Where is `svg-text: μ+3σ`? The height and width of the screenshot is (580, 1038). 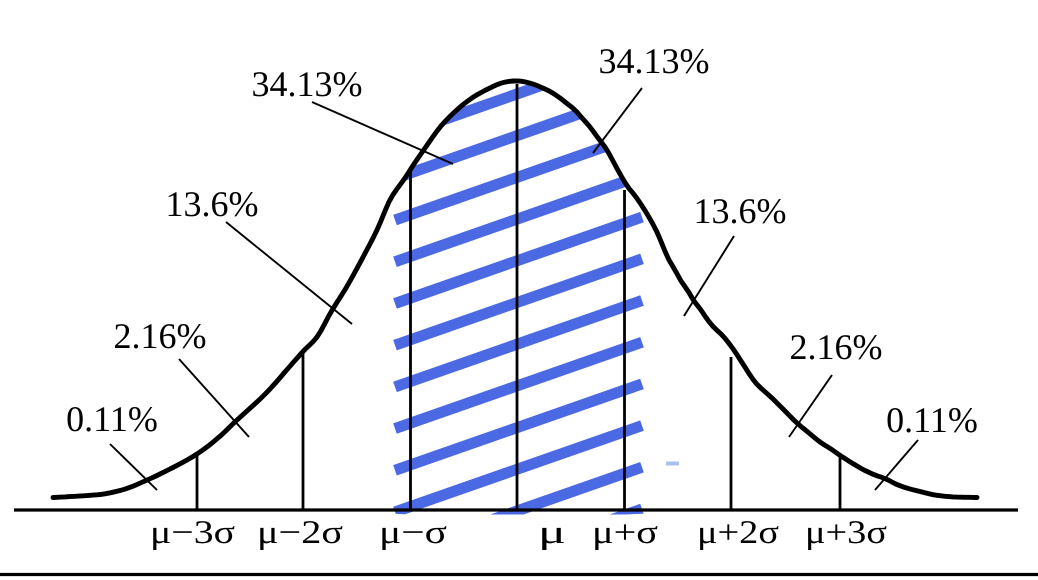
svg-text: μ+3σ is located at coordinates (846, 533).